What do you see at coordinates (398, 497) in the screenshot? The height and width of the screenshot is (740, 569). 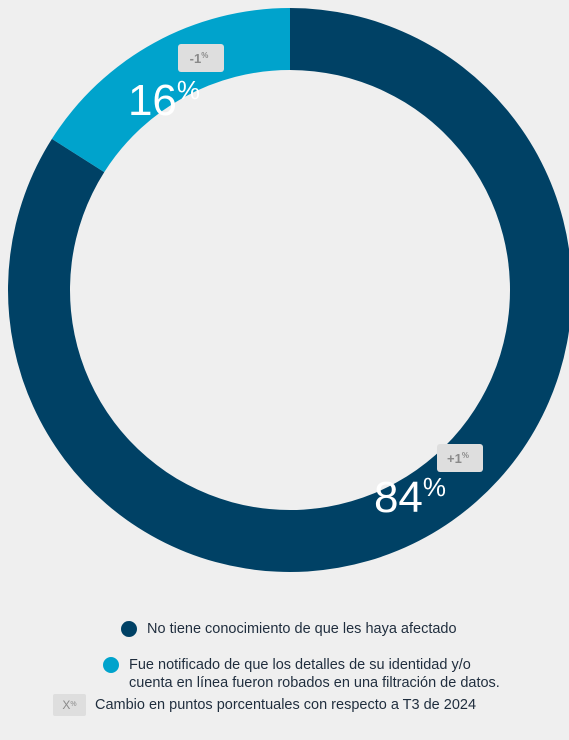 I see `value-number-1: 84` at bounding box center [398, 497].